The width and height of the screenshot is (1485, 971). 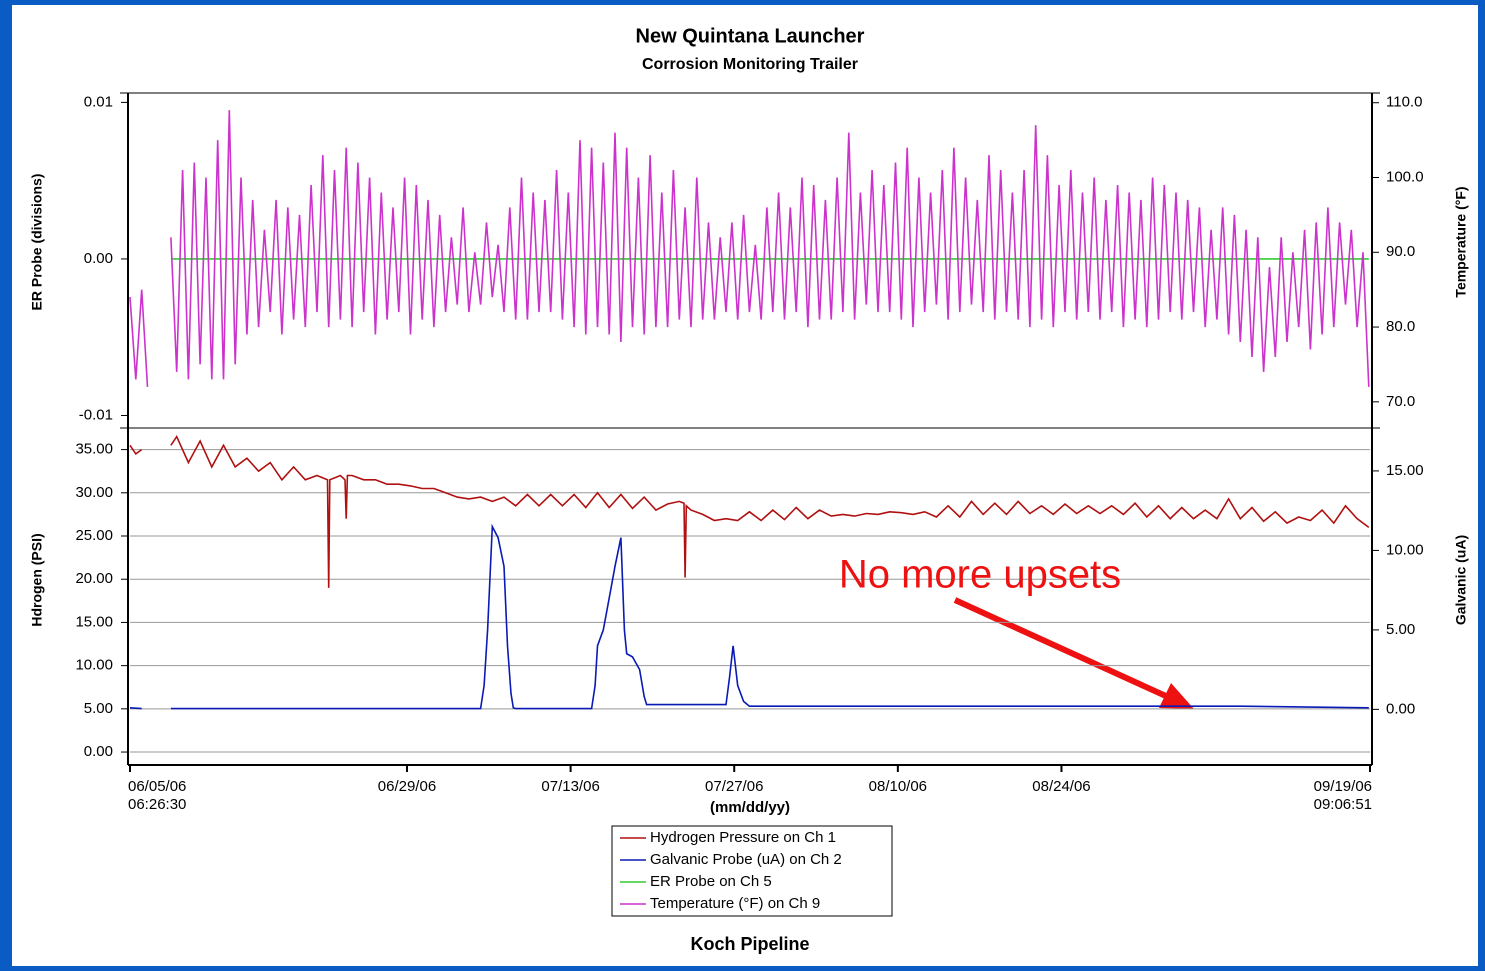 What do you see at coordinates (157, 795) in the screenshot?
I see `x-tick-label: 06/05/06 06:26:30` at bounding box center [157, 795].